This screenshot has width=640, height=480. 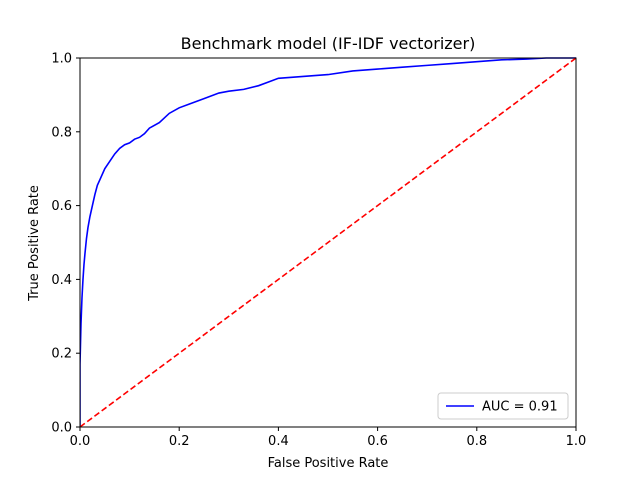 What do you see at coordinates (520, 407) in the screenshot?
I see `legend-label: AUC = 0.91` at bounding box center [520, 407].